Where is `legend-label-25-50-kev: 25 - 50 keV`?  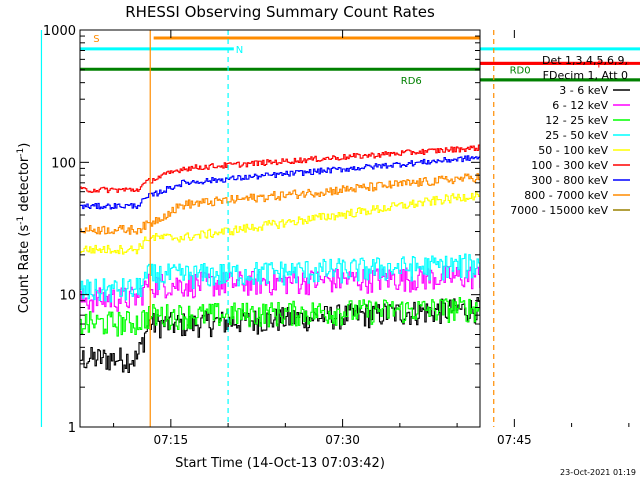 legend-label-25-50-kev: 25 - 50 keV is located at coordinates (576, 135).